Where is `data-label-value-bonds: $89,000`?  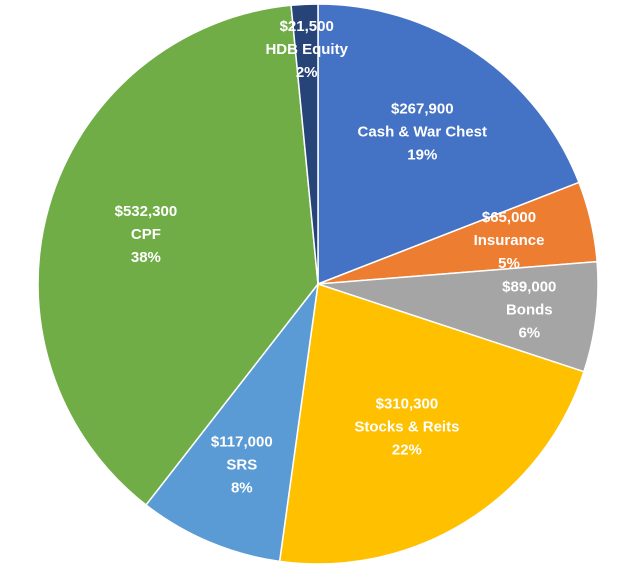 data-label-value-bonds: $89,000 is located at coordinates (529, 286).